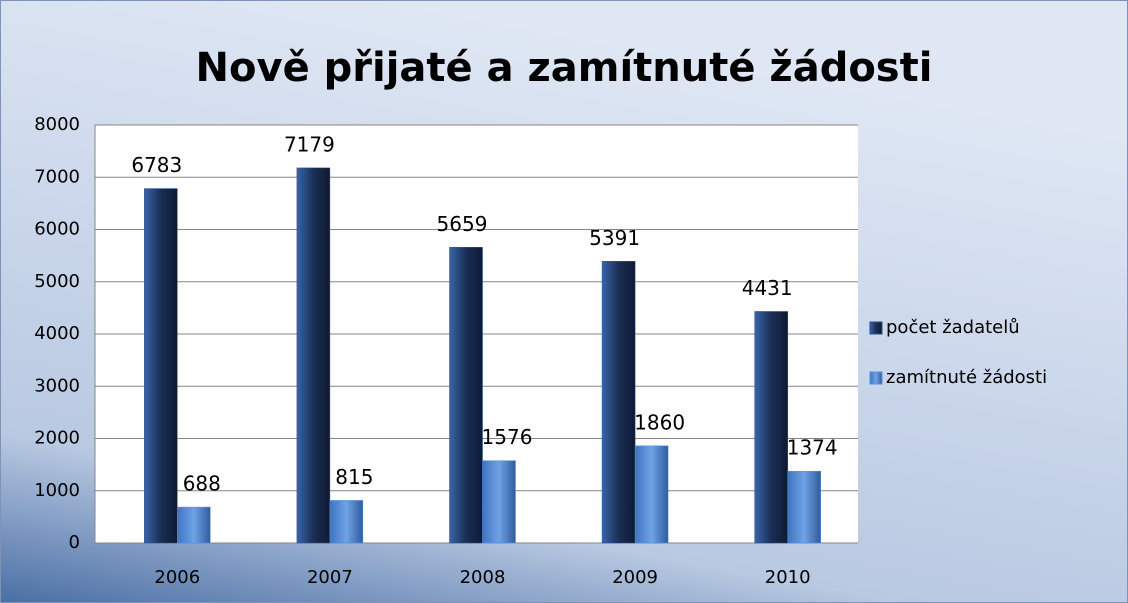 Image resolution: width=1128 pixels, height=603 pixels. What do you see at coordinates (483, 577) in the screenshot?
I see `x-tick-label: 2008` at bounding box center [483, 577].